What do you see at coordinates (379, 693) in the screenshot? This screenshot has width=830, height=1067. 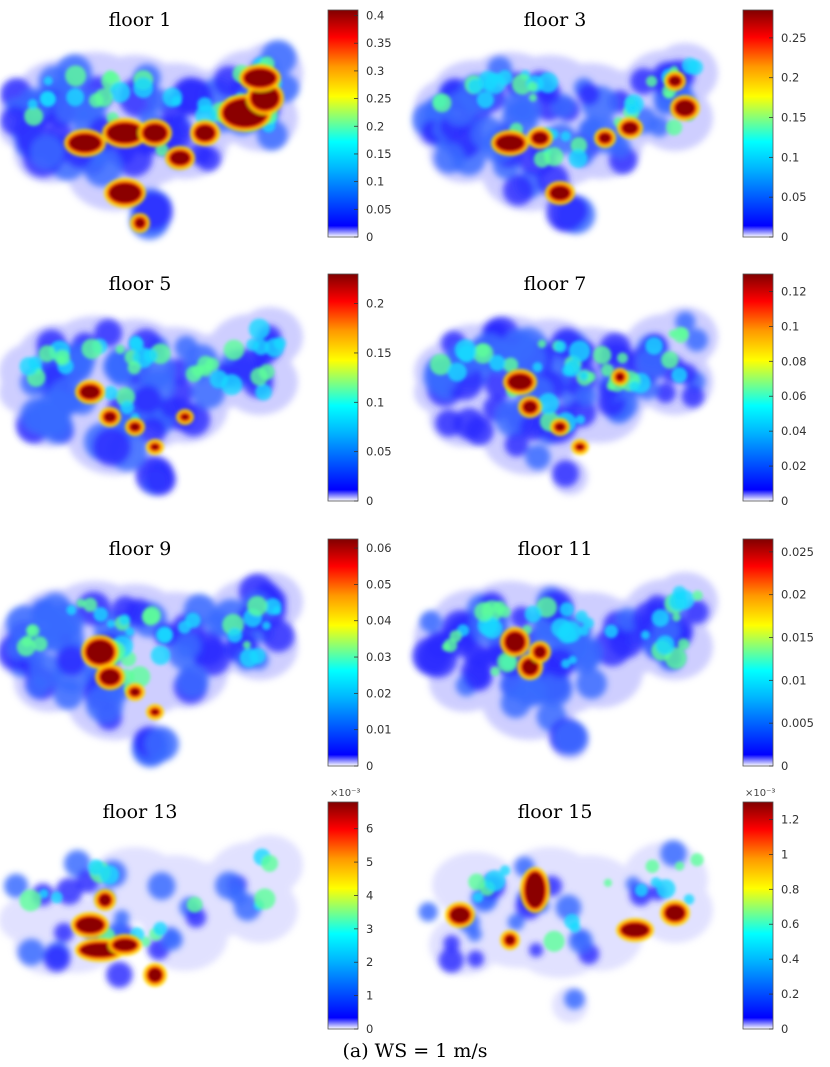 I see `colorbar-tick-label-5-2: 0.02` at bounding box center [379, 693].